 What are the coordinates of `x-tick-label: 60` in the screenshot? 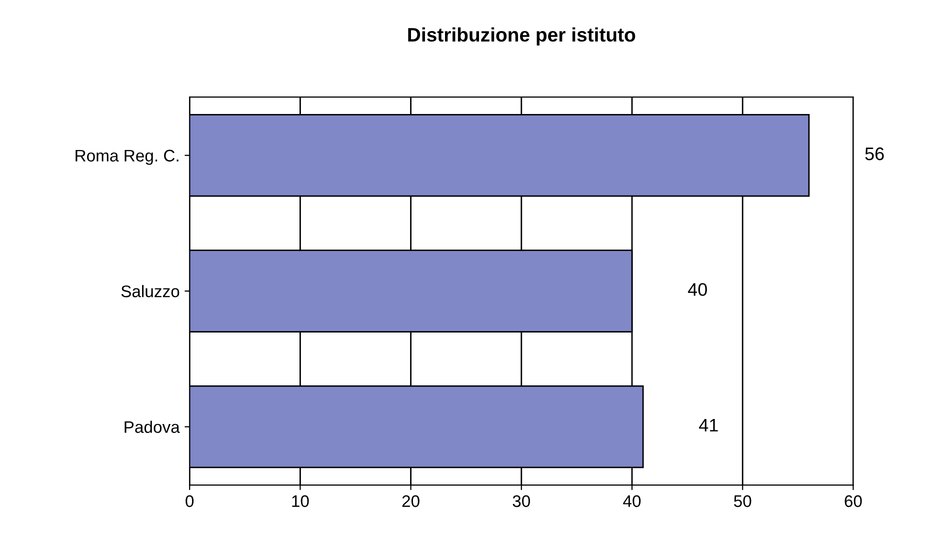 It's located at (853, 501).